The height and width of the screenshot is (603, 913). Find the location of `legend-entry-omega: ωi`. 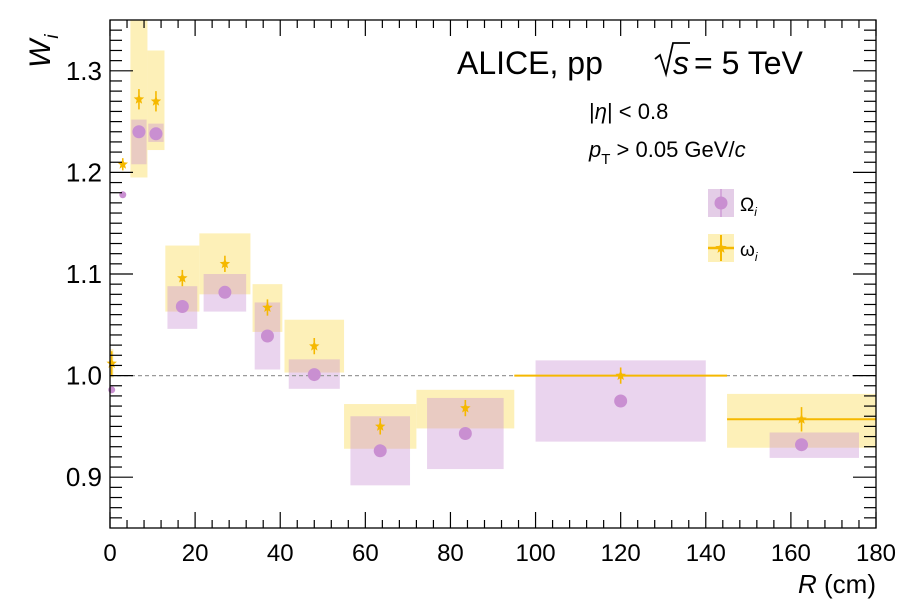

legend-entry-omega: ωi is located at coordinates (733, 249).